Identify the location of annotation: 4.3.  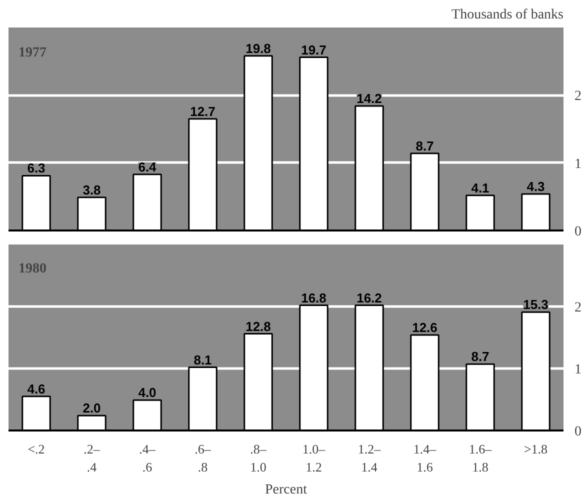
(535, 186).